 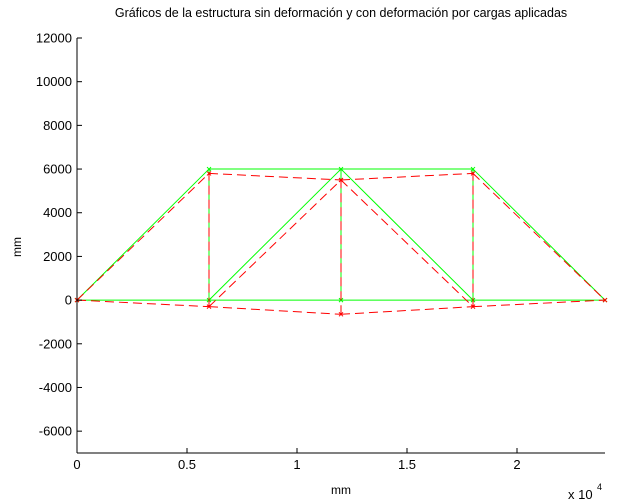 What do you see at coordinates (516, 464) in the screenshot?
I see `x-tick-label: 2` at bounding box center [516, 464].